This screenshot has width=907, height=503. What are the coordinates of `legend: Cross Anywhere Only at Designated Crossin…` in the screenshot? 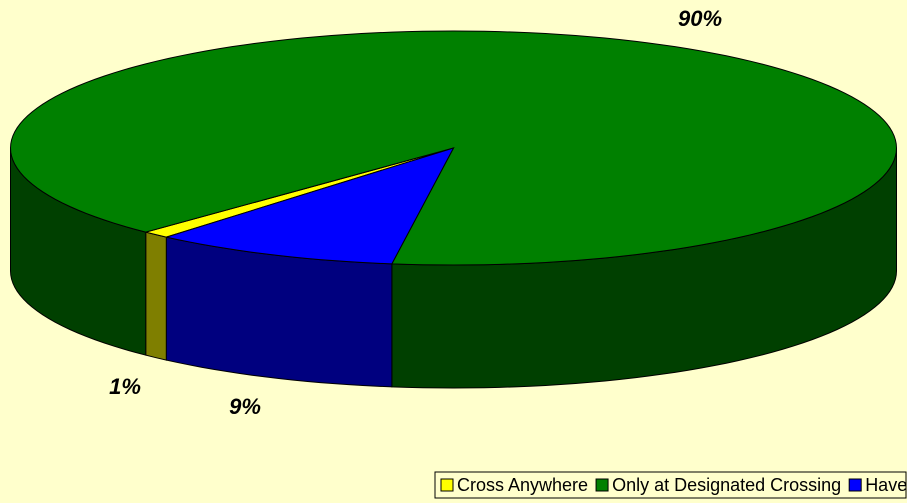 It's located at (673, 485).